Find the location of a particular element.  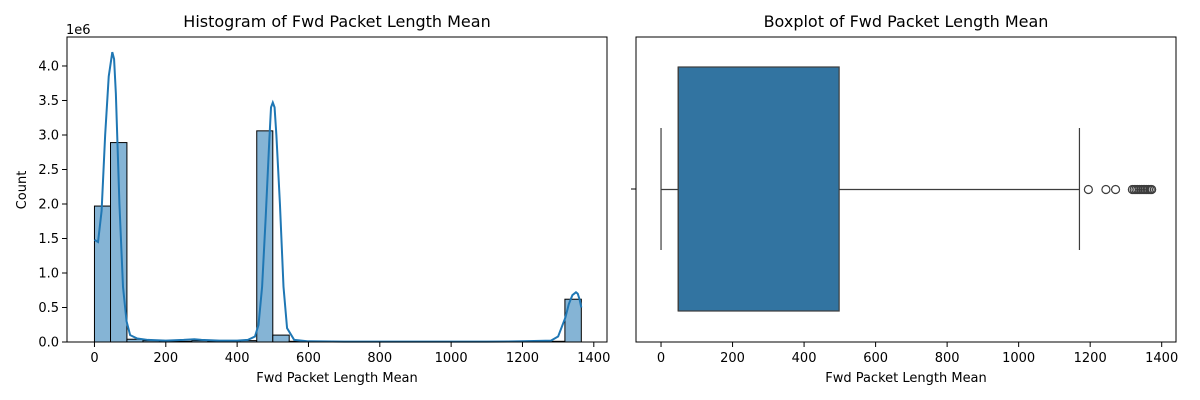

boxplot-x-tick-label: 1200 is located at coordinates (1090, 358).